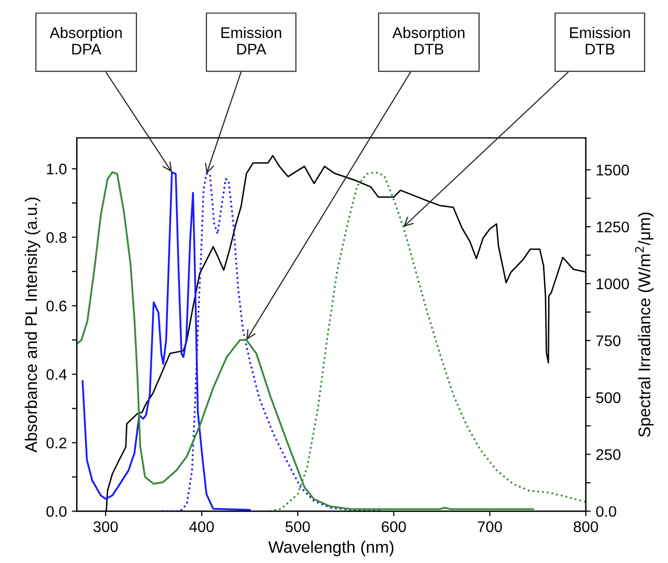 This screenshot has height=563, width=668. Describe the element at coordinates (86, 40) in the screenshot. I see `annotation: Absorption DPA` at that location.